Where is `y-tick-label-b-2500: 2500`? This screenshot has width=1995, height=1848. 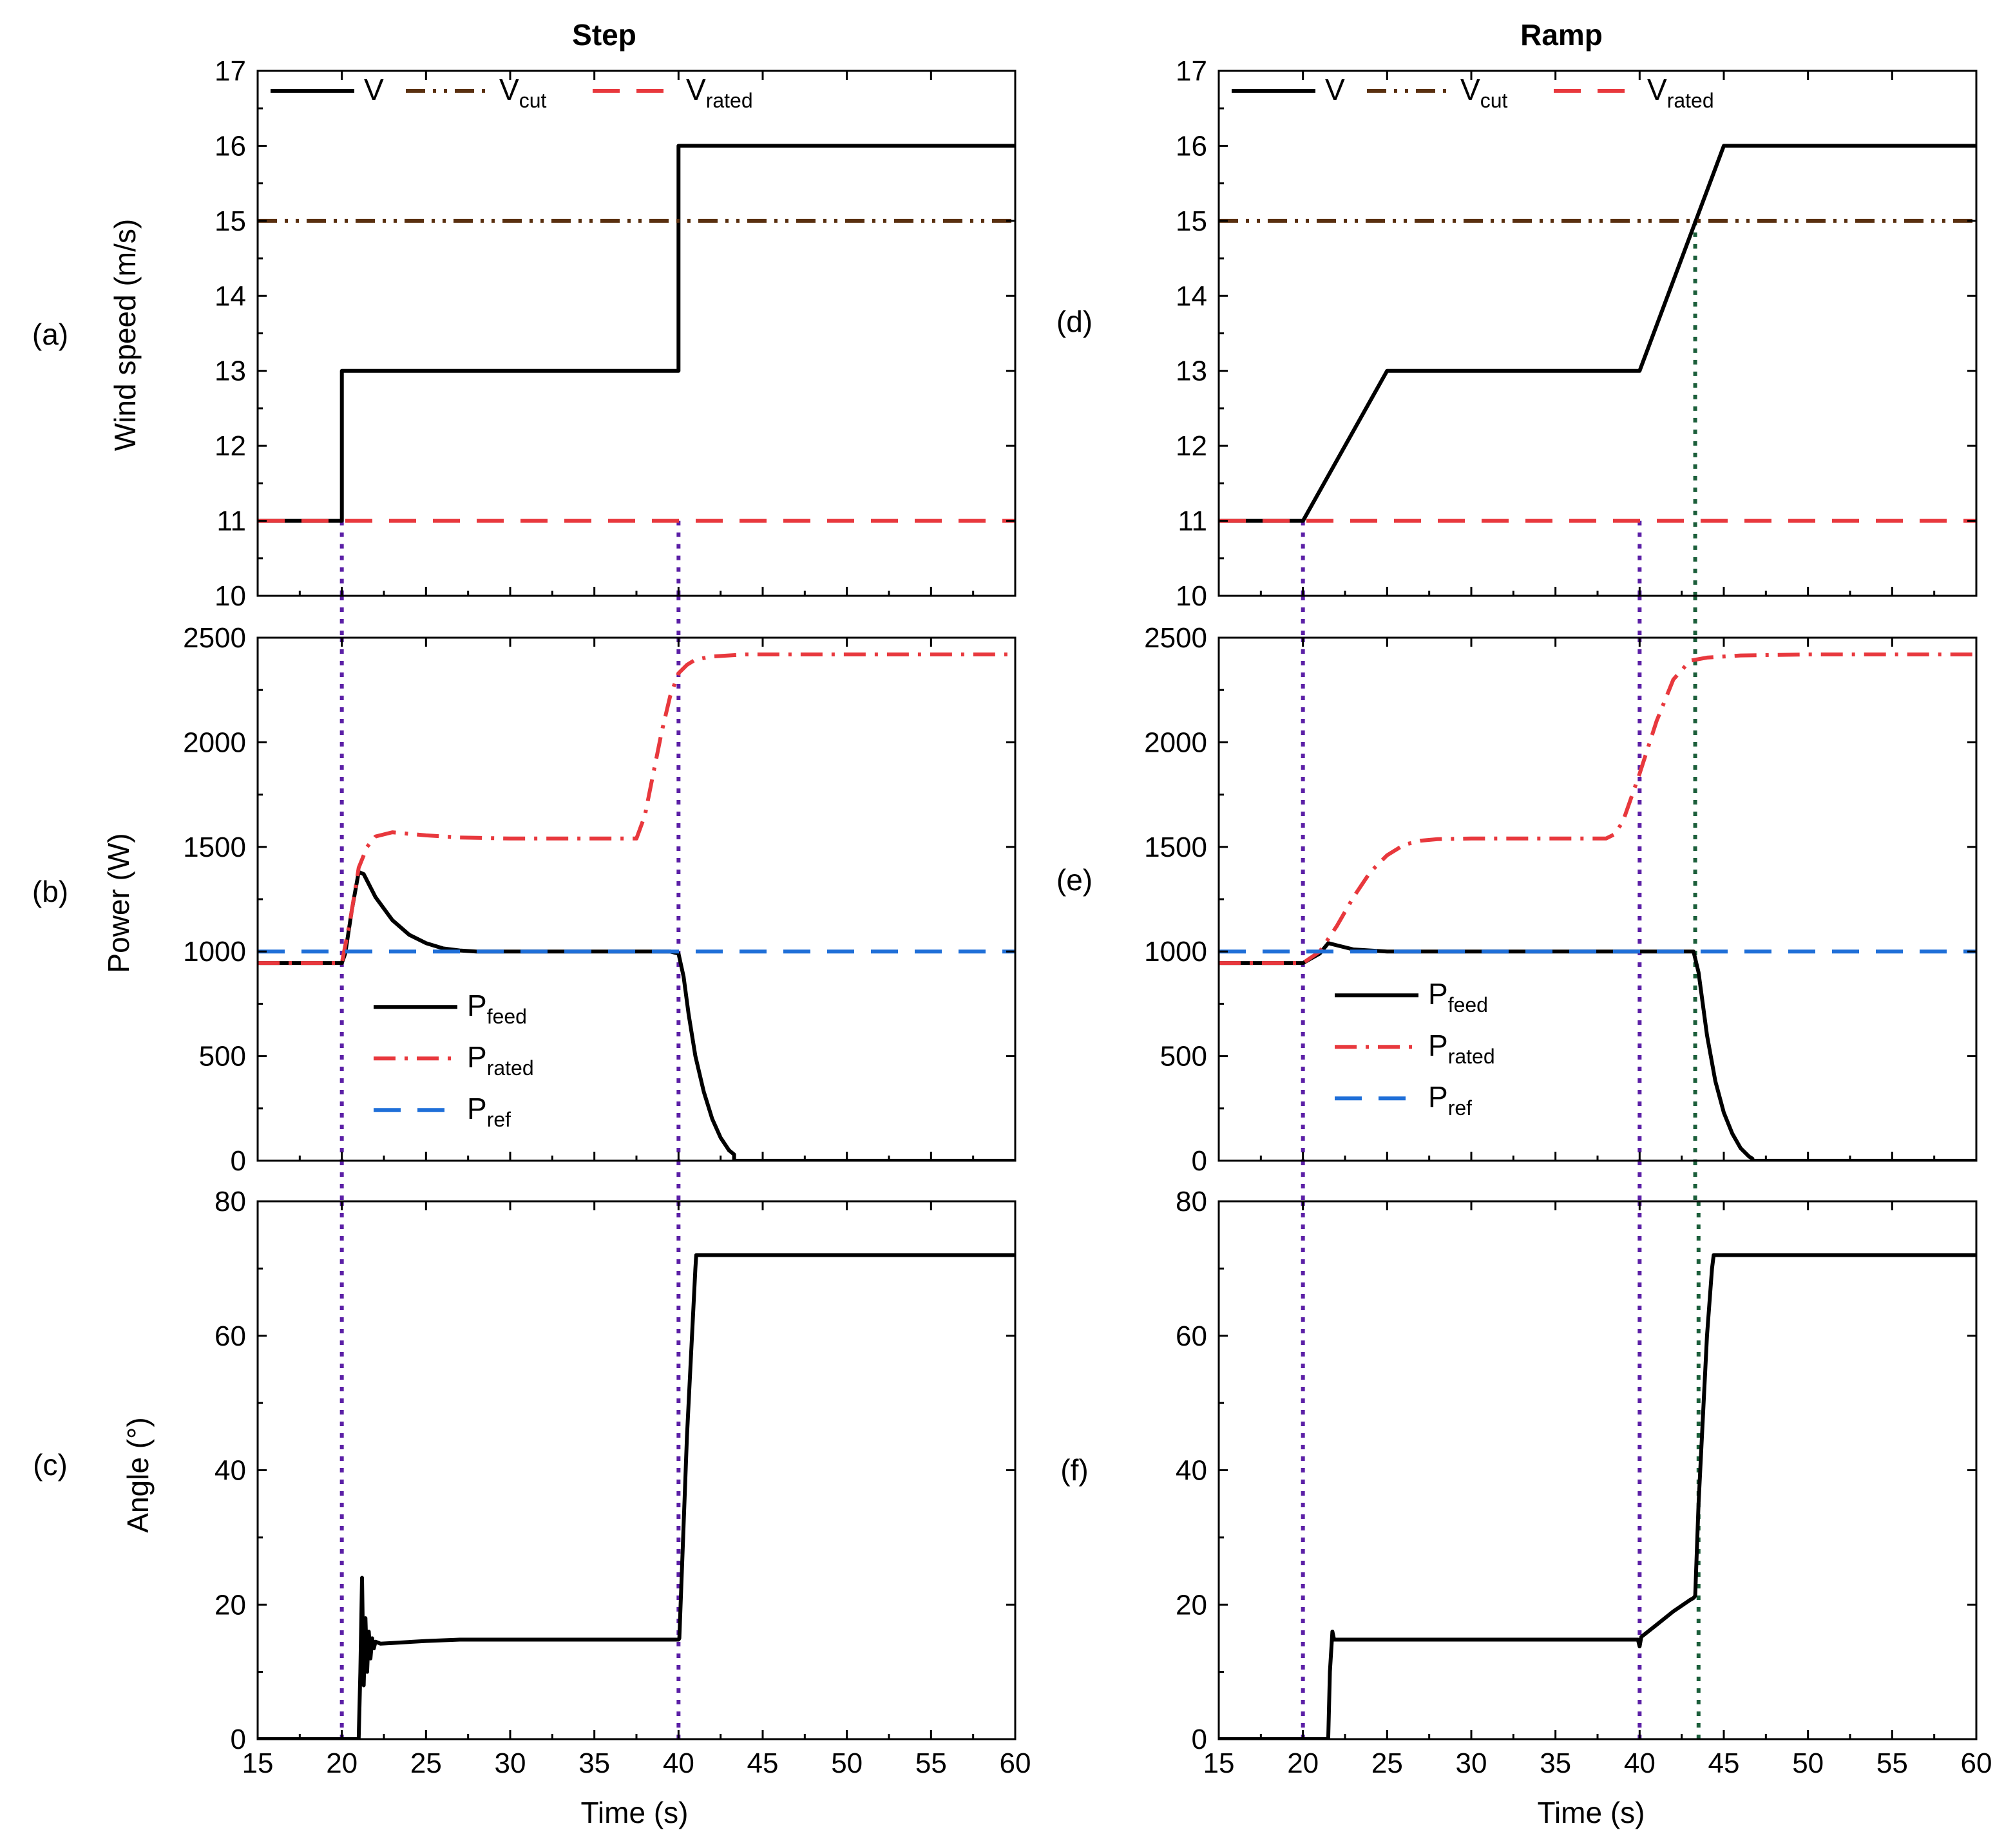
y-tick-label-b-2500: 2500 is located at coordinates (214, 638).